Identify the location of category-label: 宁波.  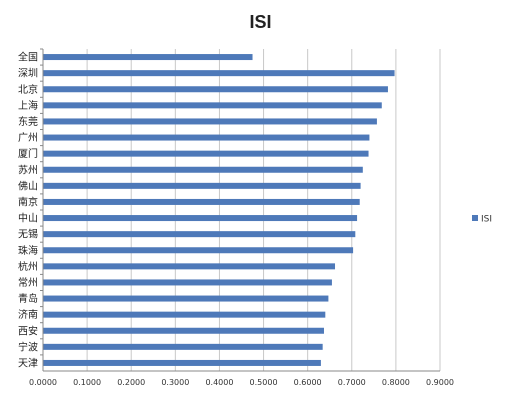
(28, 346).